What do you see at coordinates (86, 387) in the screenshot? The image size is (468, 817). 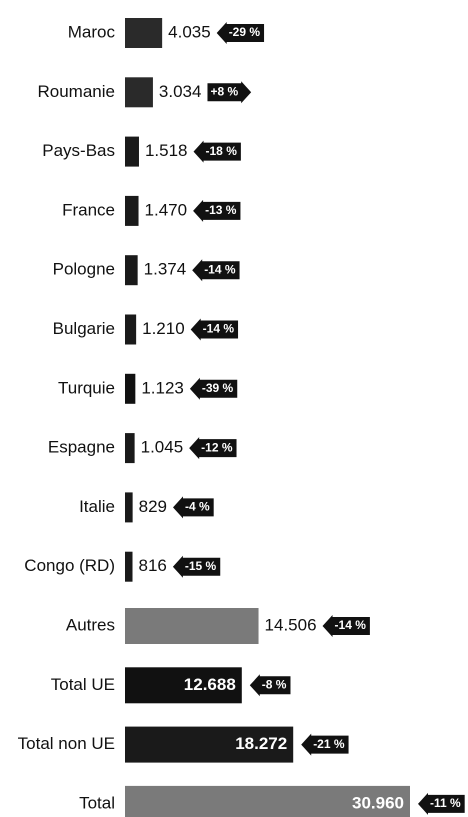 I see `category-label: Turquie` at bounding box center [86, 387].